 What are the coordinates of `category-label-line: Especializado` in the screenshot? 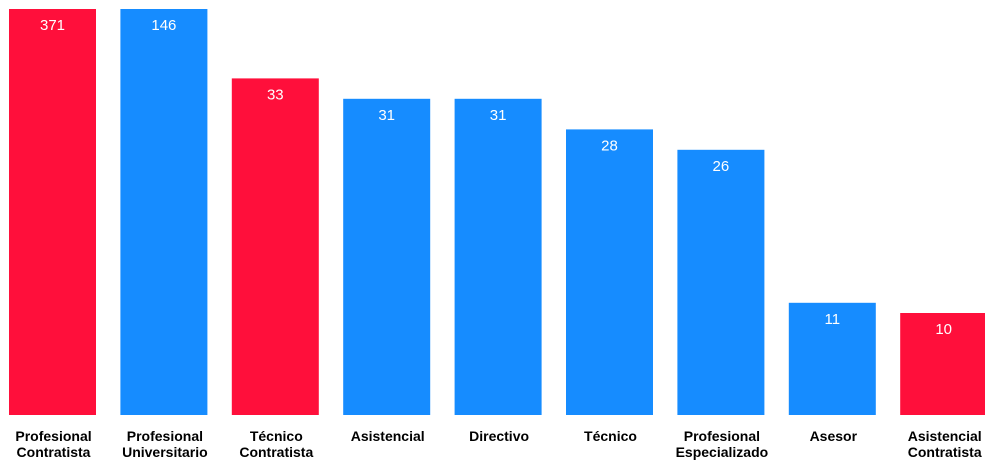 It's located at (722, 452).